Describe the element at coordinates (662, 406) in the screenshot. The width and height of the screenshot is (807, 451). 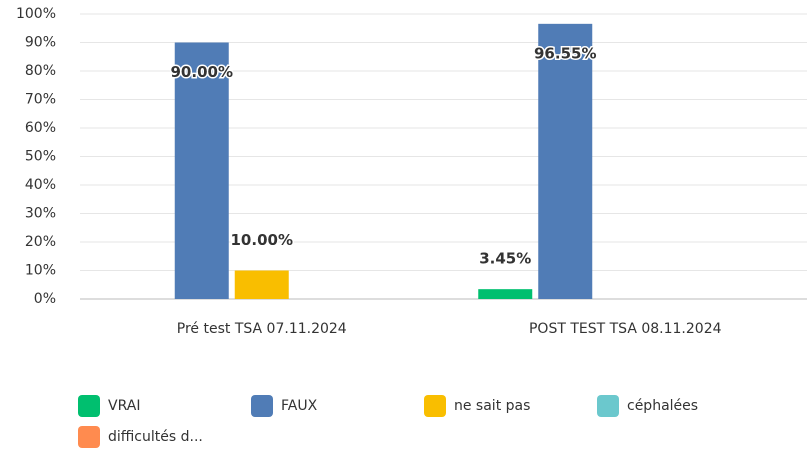
I see `legend-label: céphalées` at that location.